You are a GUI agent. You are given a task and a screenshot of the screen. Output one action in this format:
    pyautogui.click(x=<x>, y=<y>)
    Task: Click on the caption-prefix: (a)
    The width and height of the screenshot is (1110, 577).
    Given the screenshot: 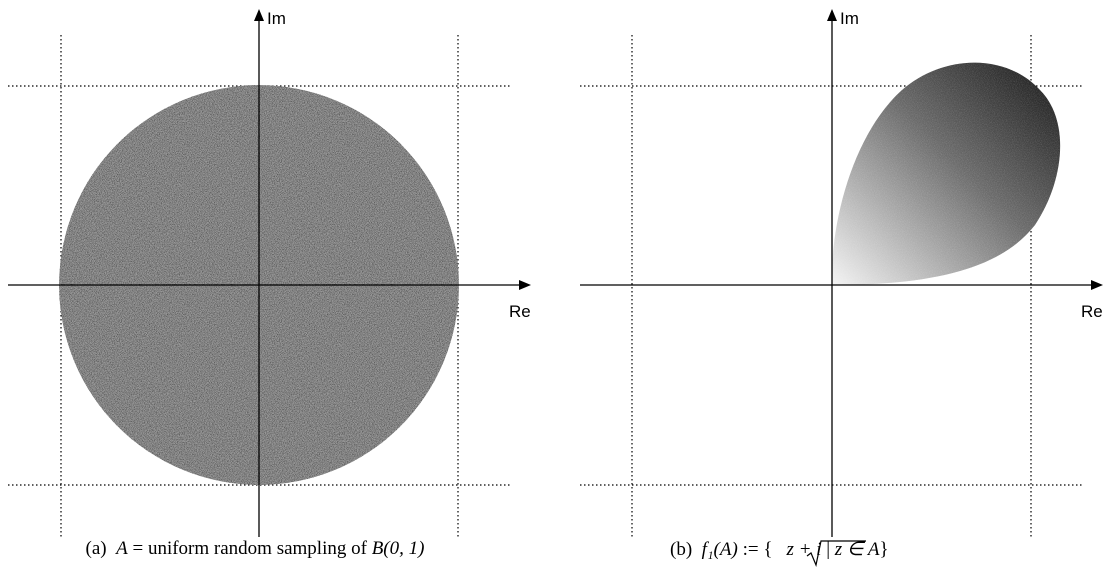 What is the action you would take?
    pyautogui.click(x=96, y=548)
    